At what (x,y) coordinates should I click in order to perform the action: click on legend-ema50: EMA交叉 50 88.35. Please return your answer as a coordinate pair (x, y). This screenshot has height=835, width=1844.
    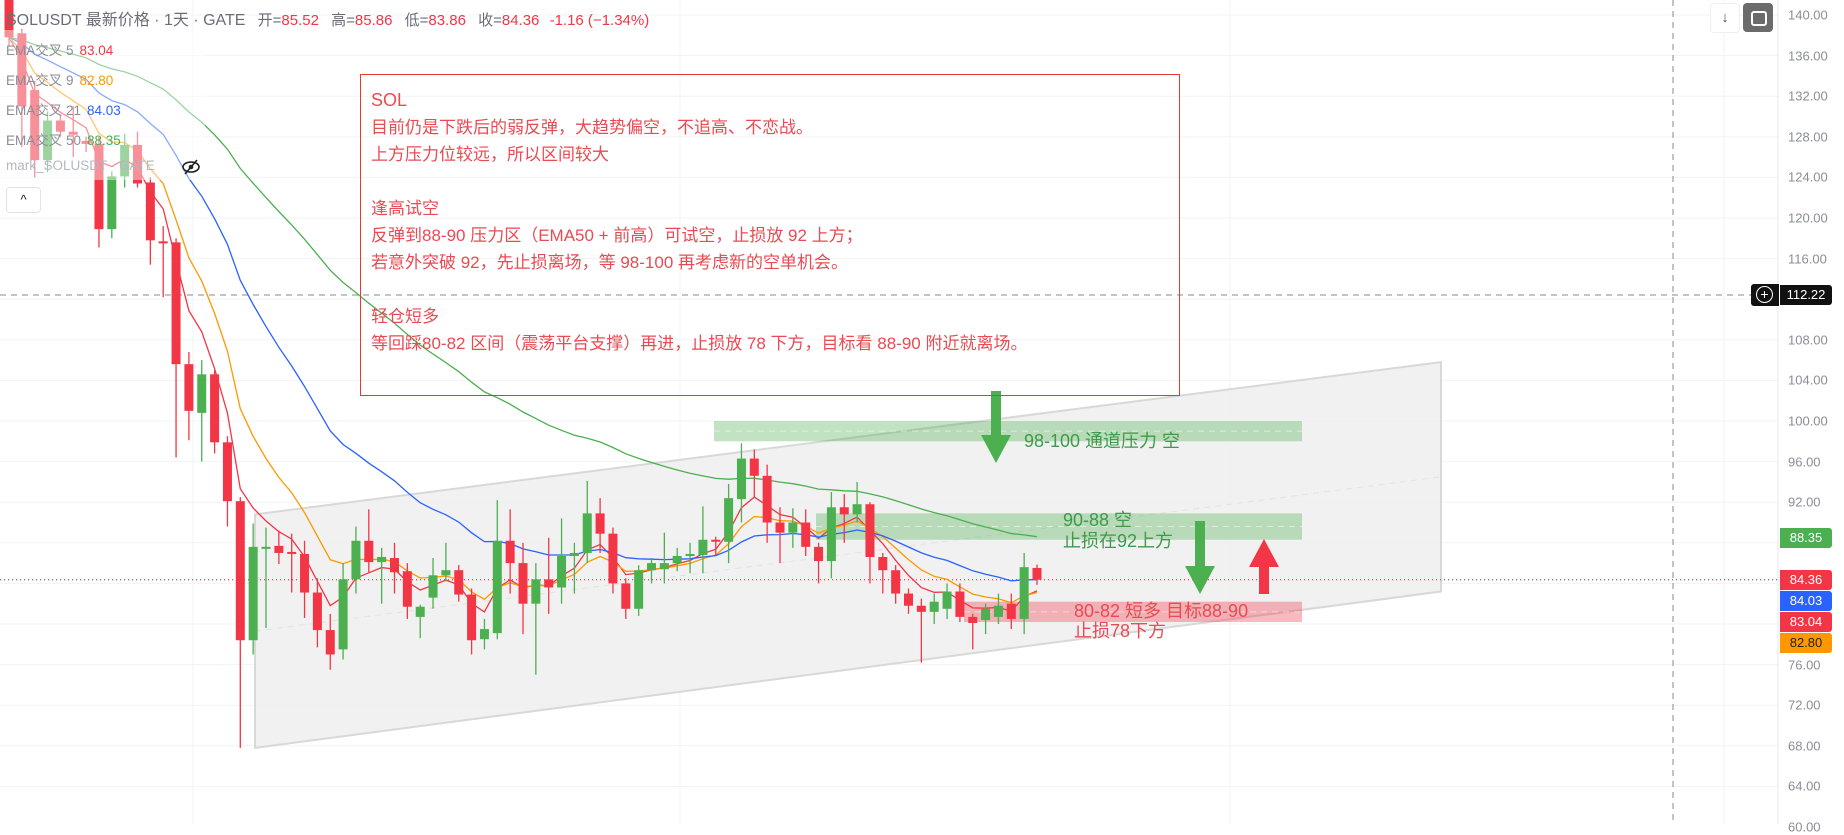
    Looking at the image, I should click on (63, 139).